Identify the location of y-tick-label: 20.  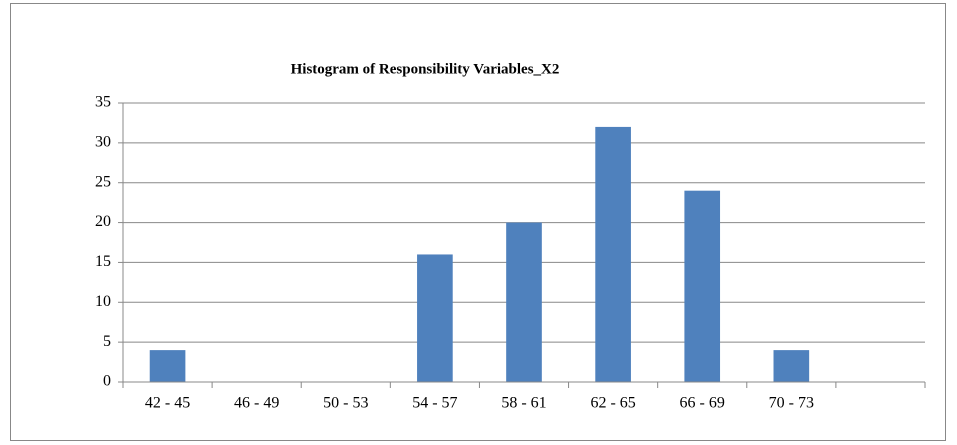
(103, 221).